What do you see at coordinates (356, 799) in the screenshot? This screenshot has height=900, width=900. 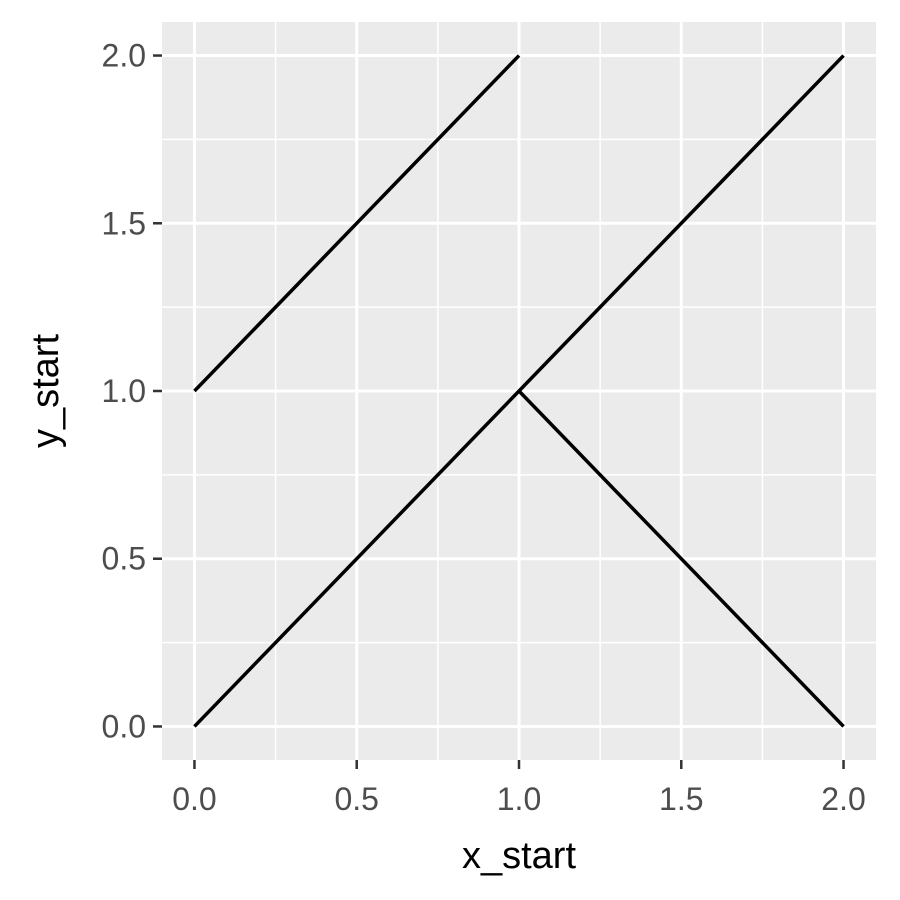 I see `x-tick-label: 0.5` at bounding box center [356, 799].